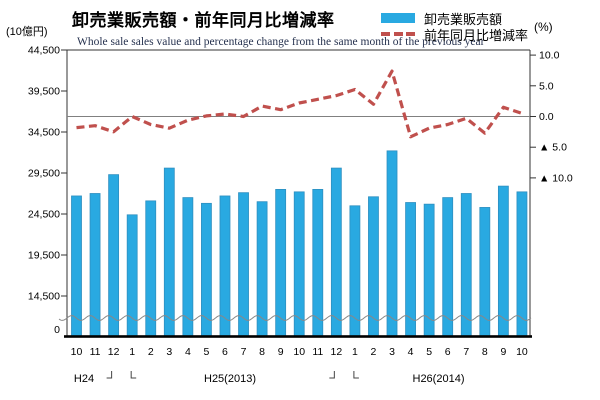 The height and width of the screenshot is (400, 600). I want to click on legend-item-line: 前年同月比増減率, so click(455, 34).